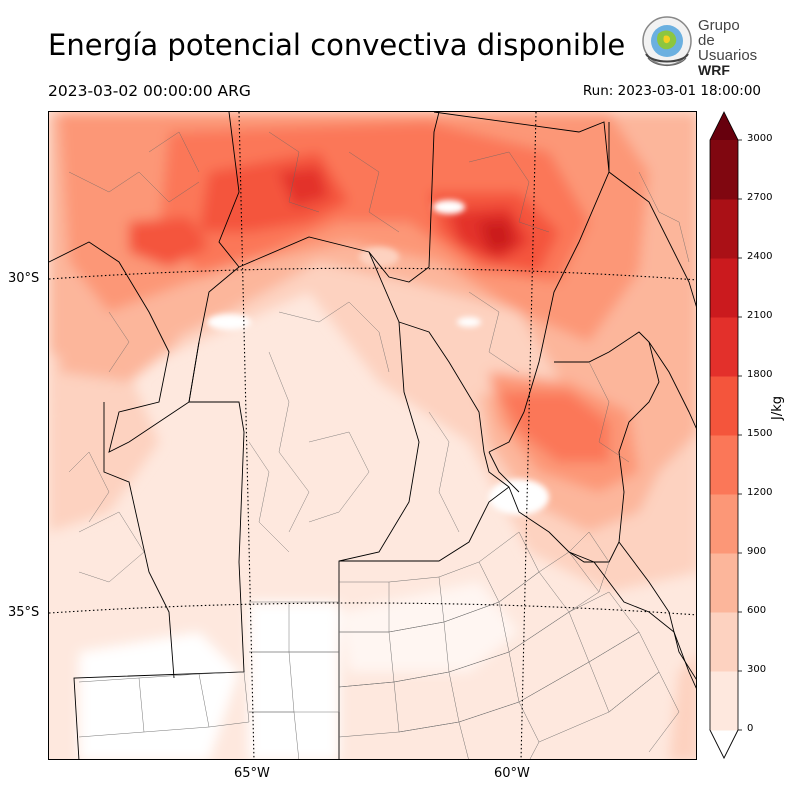 The image size is (800, 800). What do you see at coordinates (372, 609) in the screenshot?
I see `graticule-35s` at bounding box center [372, 609].